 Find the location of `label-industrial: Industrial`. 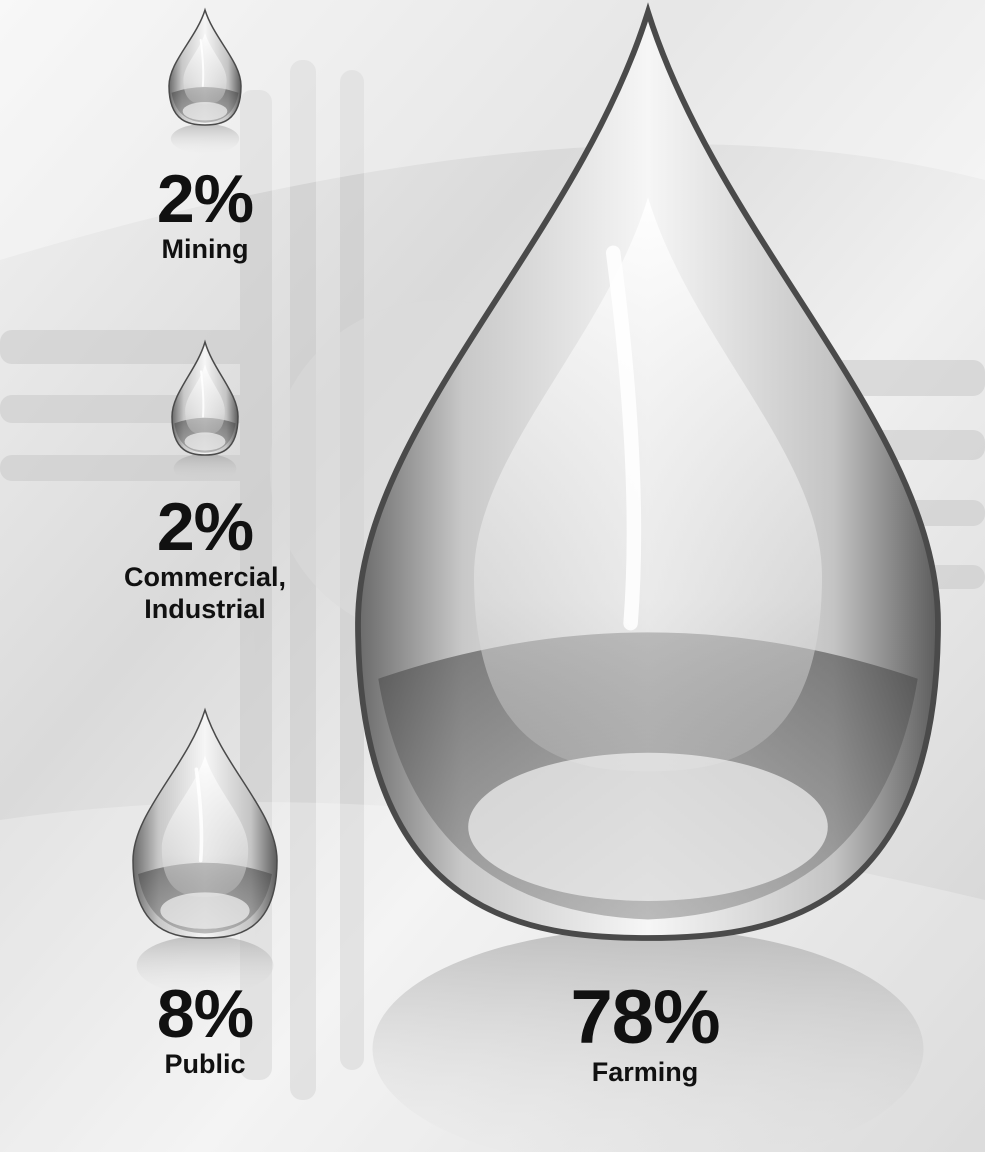

label-industrial: Industrial is located at coordinates (205, 609).